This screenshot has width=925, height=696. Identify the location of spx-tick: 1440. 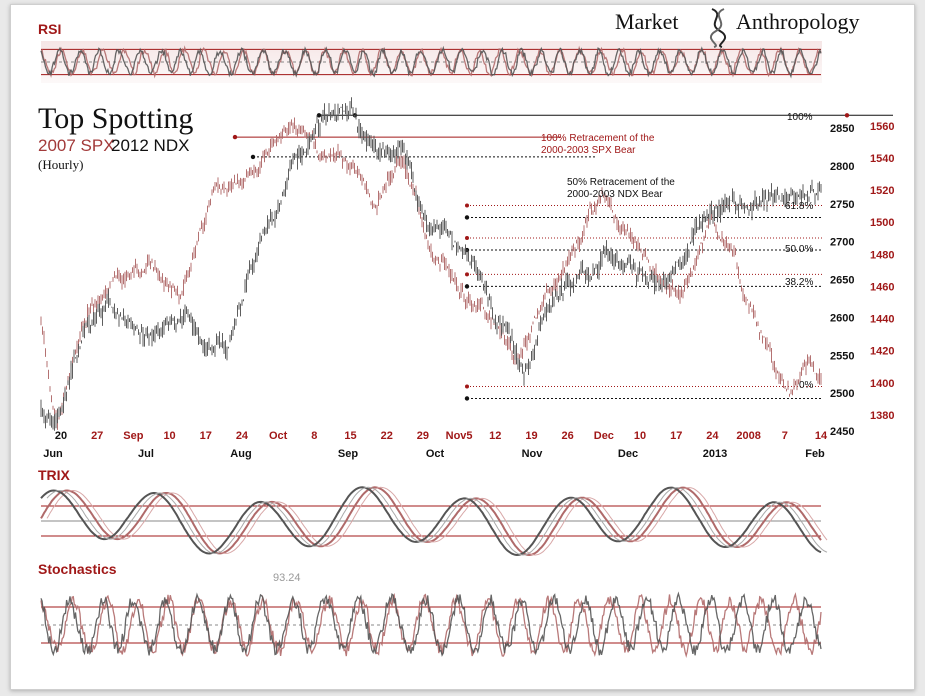
(882, 320).